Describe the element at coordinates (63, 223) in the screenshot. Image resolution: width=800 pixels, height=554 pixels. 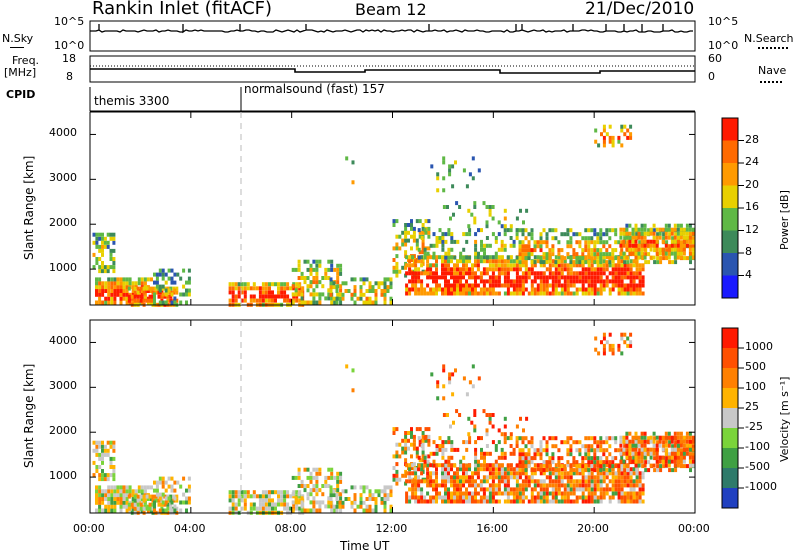
I see `y-tick-label: 2000` at that location.